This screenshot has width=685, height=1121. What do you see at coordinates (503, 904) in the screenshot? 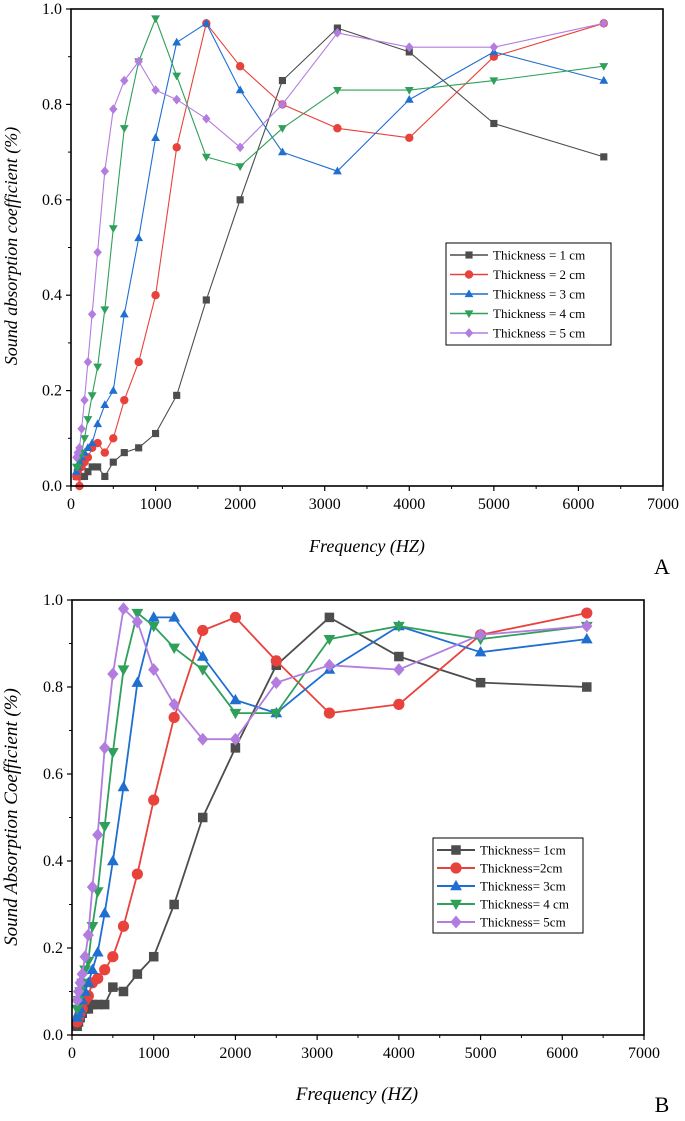
I see `chart-b-legend-item: Thickness= 4 cm` at bounding box center [503, 904].